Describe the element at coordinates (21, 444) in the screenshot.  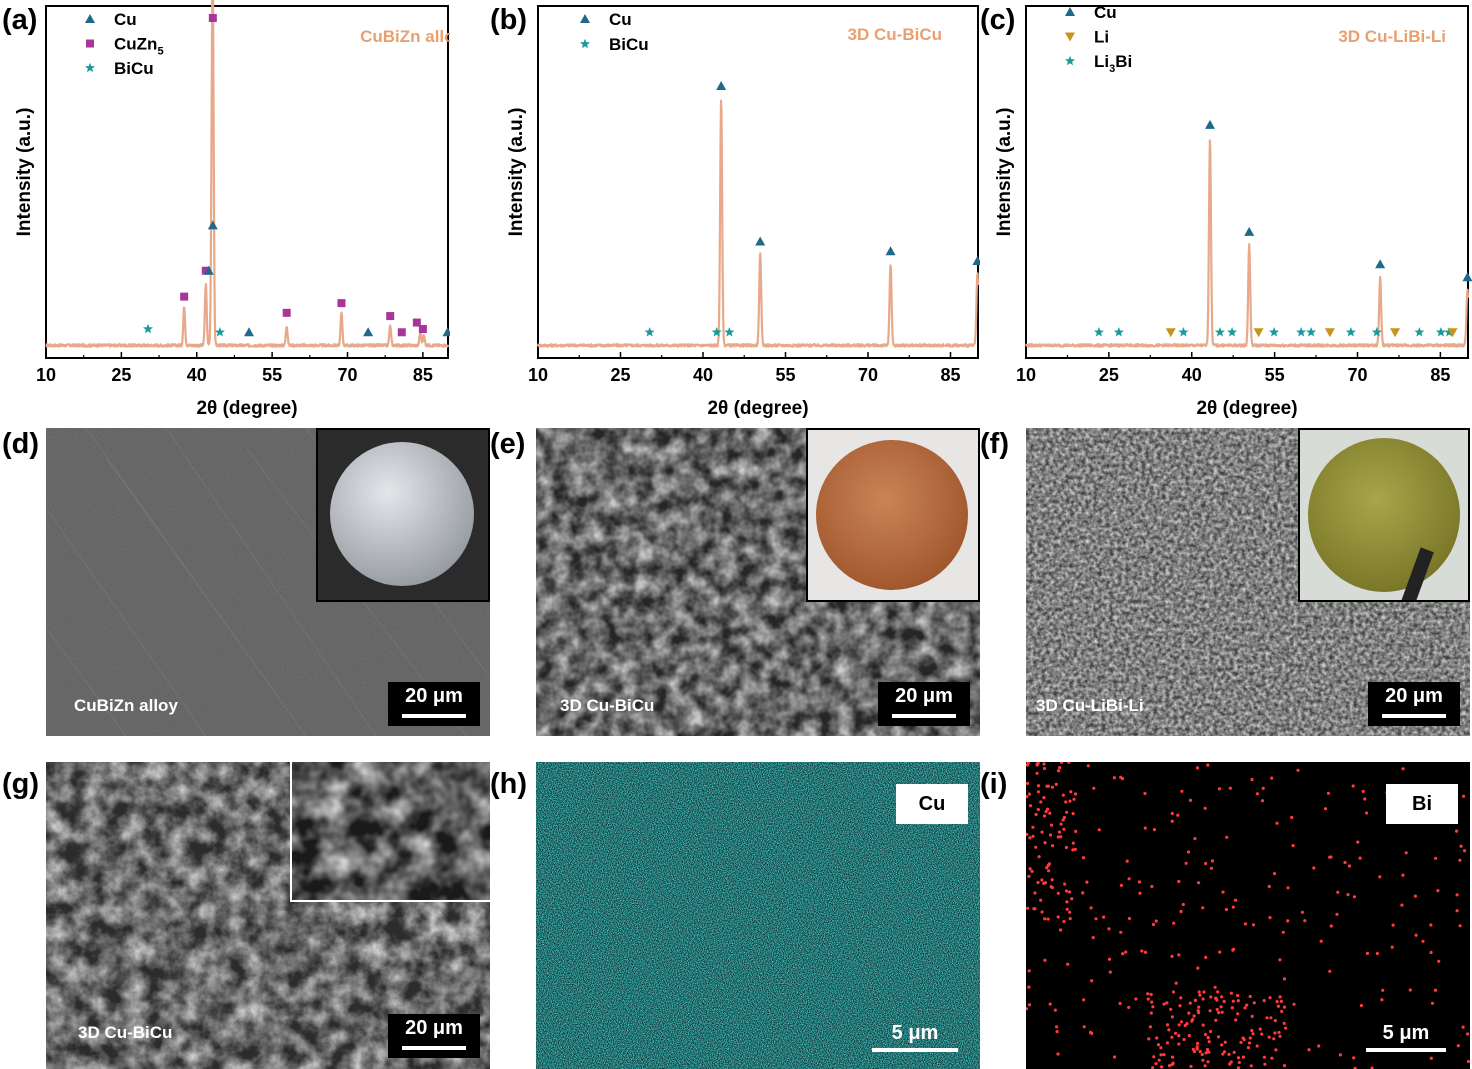
I see `panel-letter-d: (d)` at that location.